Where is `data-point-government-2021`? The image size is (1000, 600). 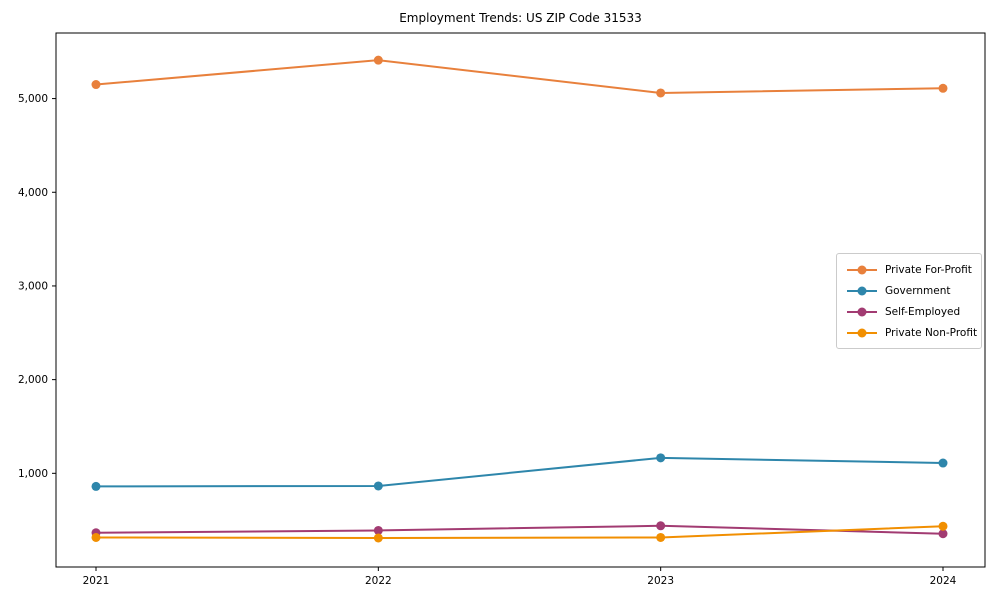 data-point-government-2021 is located at coordinates (96, 486).